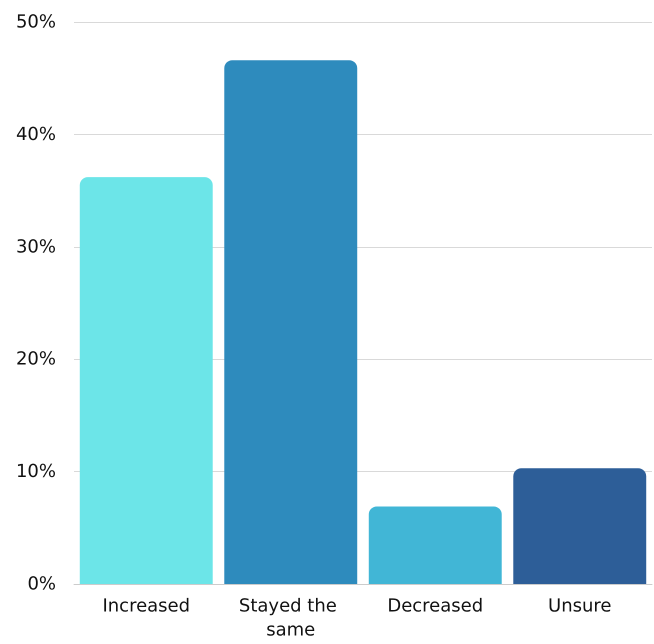  Describe the element at coordinates (290, 618) in the screenshot. I see `x-tick-label: Stayed the same` at that location.